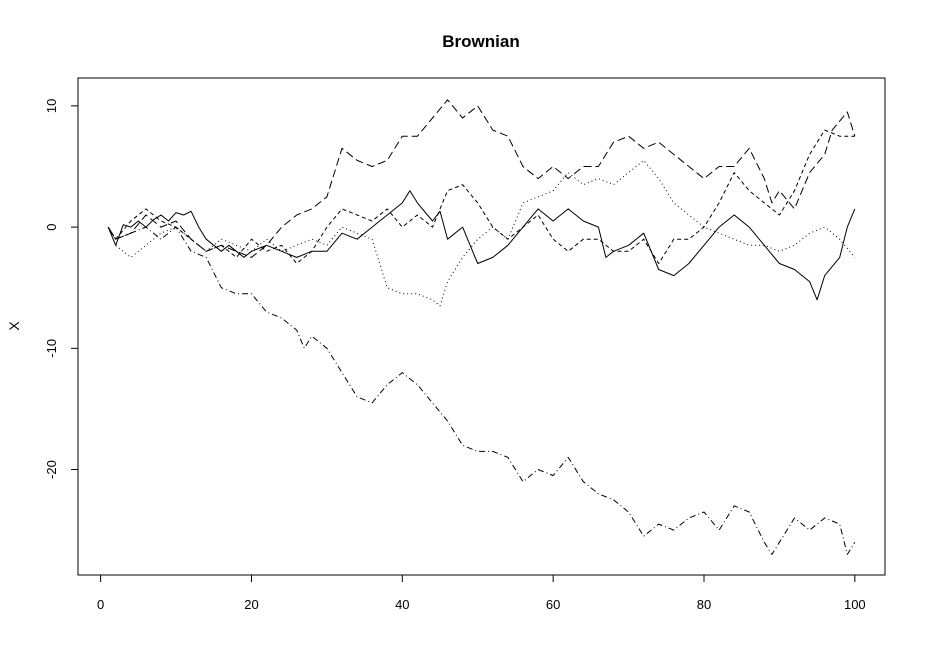 The height and width of the screenshot is (670, 925). Describe the element at coordinates (61, 289) in the screenshot. I see `y-axis: 10 0 -10 -20` at that location.